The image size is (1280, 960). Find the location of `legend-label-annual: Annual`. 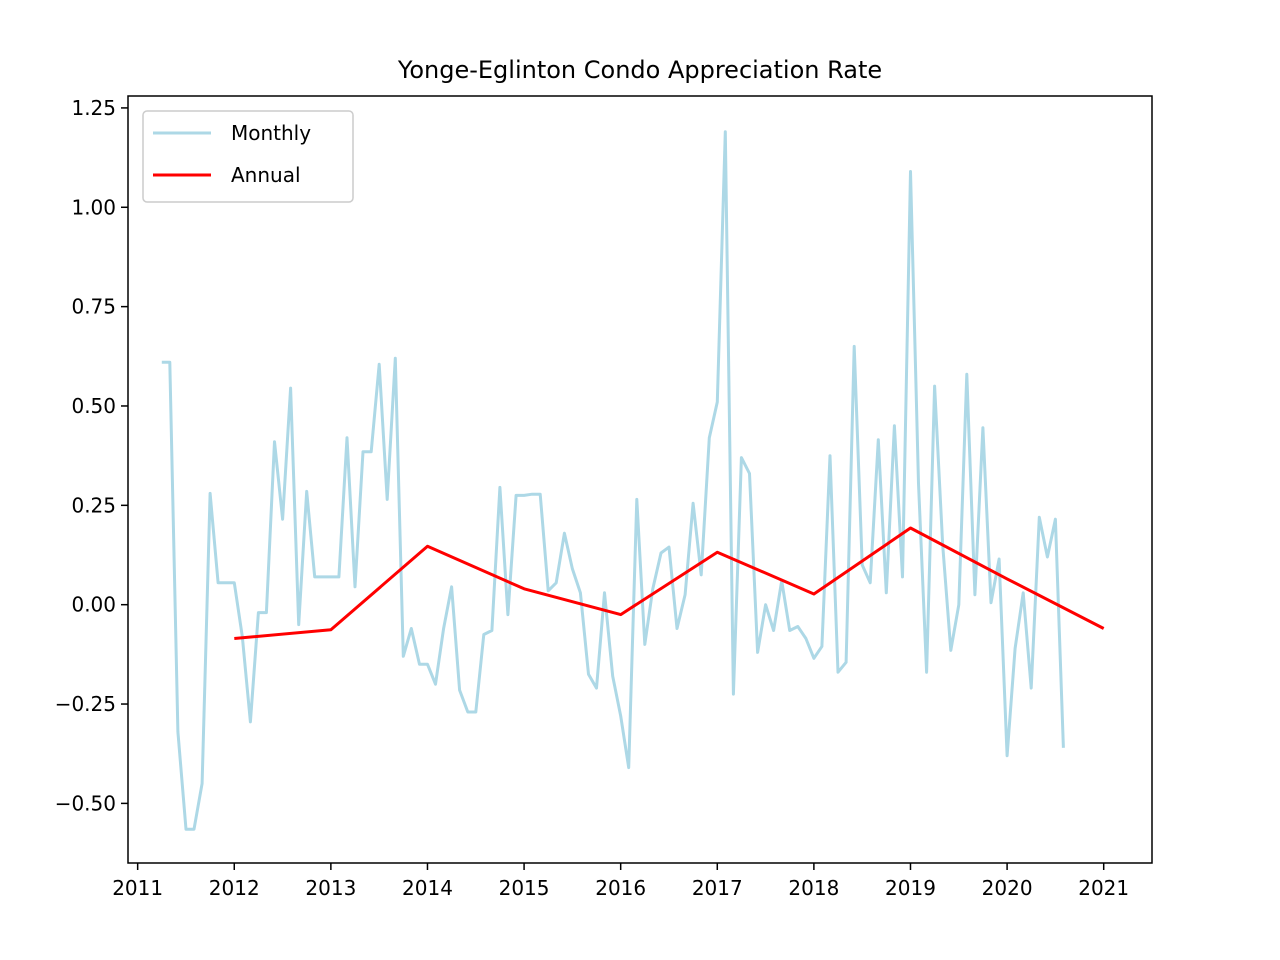

legend-label-annual: Annual is located at coordinates (266, 175).